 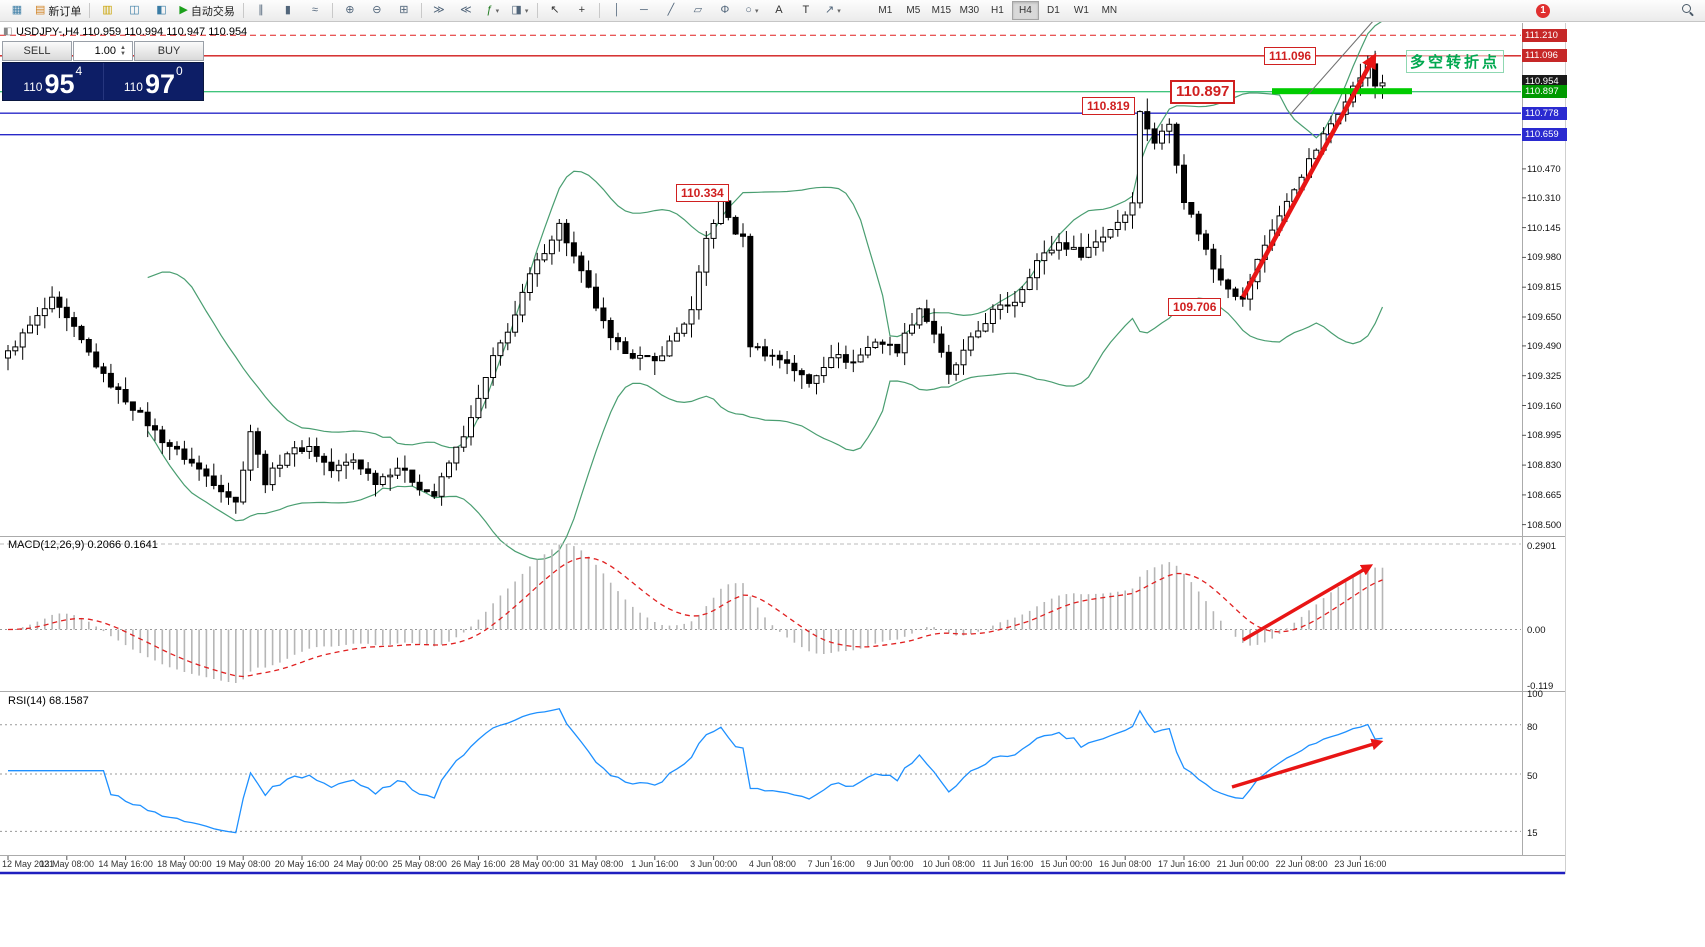 I want to click on auto-scroll-icon: ≫, so click(x=439, y=11).